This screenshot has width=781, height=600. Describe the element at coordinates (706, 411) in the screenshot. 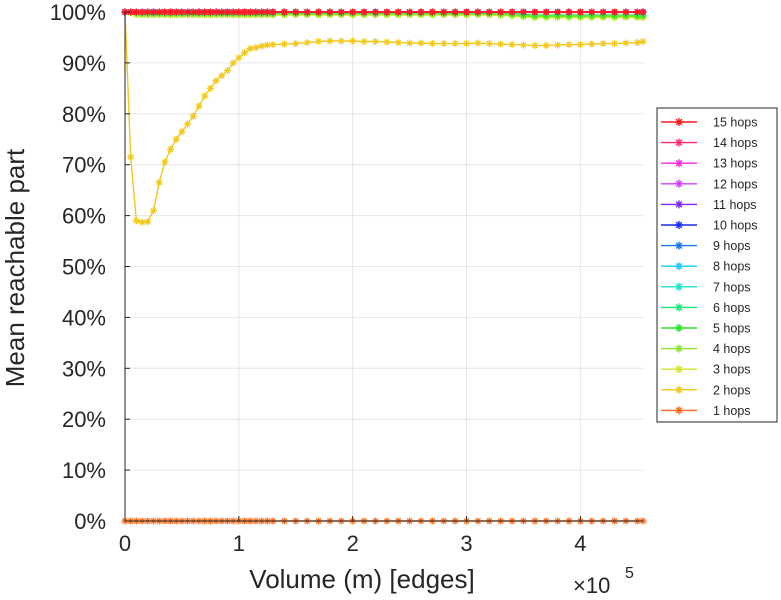

I see `legend-entry-1-hops: 1 hops` at that location.